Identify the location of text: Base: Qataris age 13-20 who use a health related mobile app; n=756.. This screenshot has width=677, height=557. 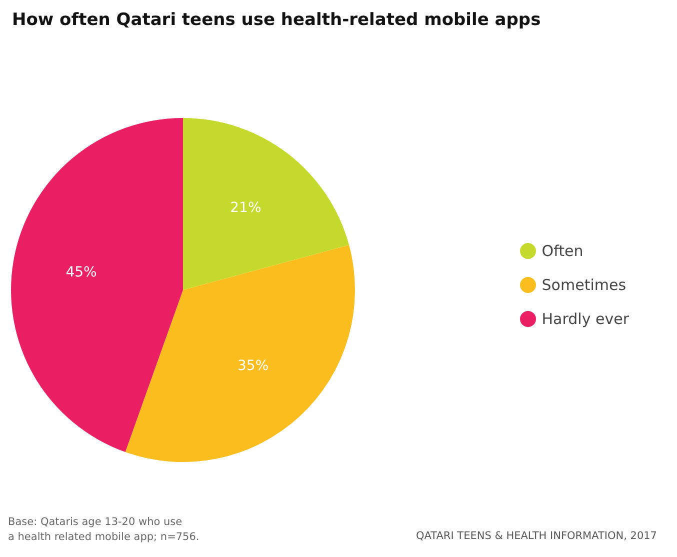
(104, 530).